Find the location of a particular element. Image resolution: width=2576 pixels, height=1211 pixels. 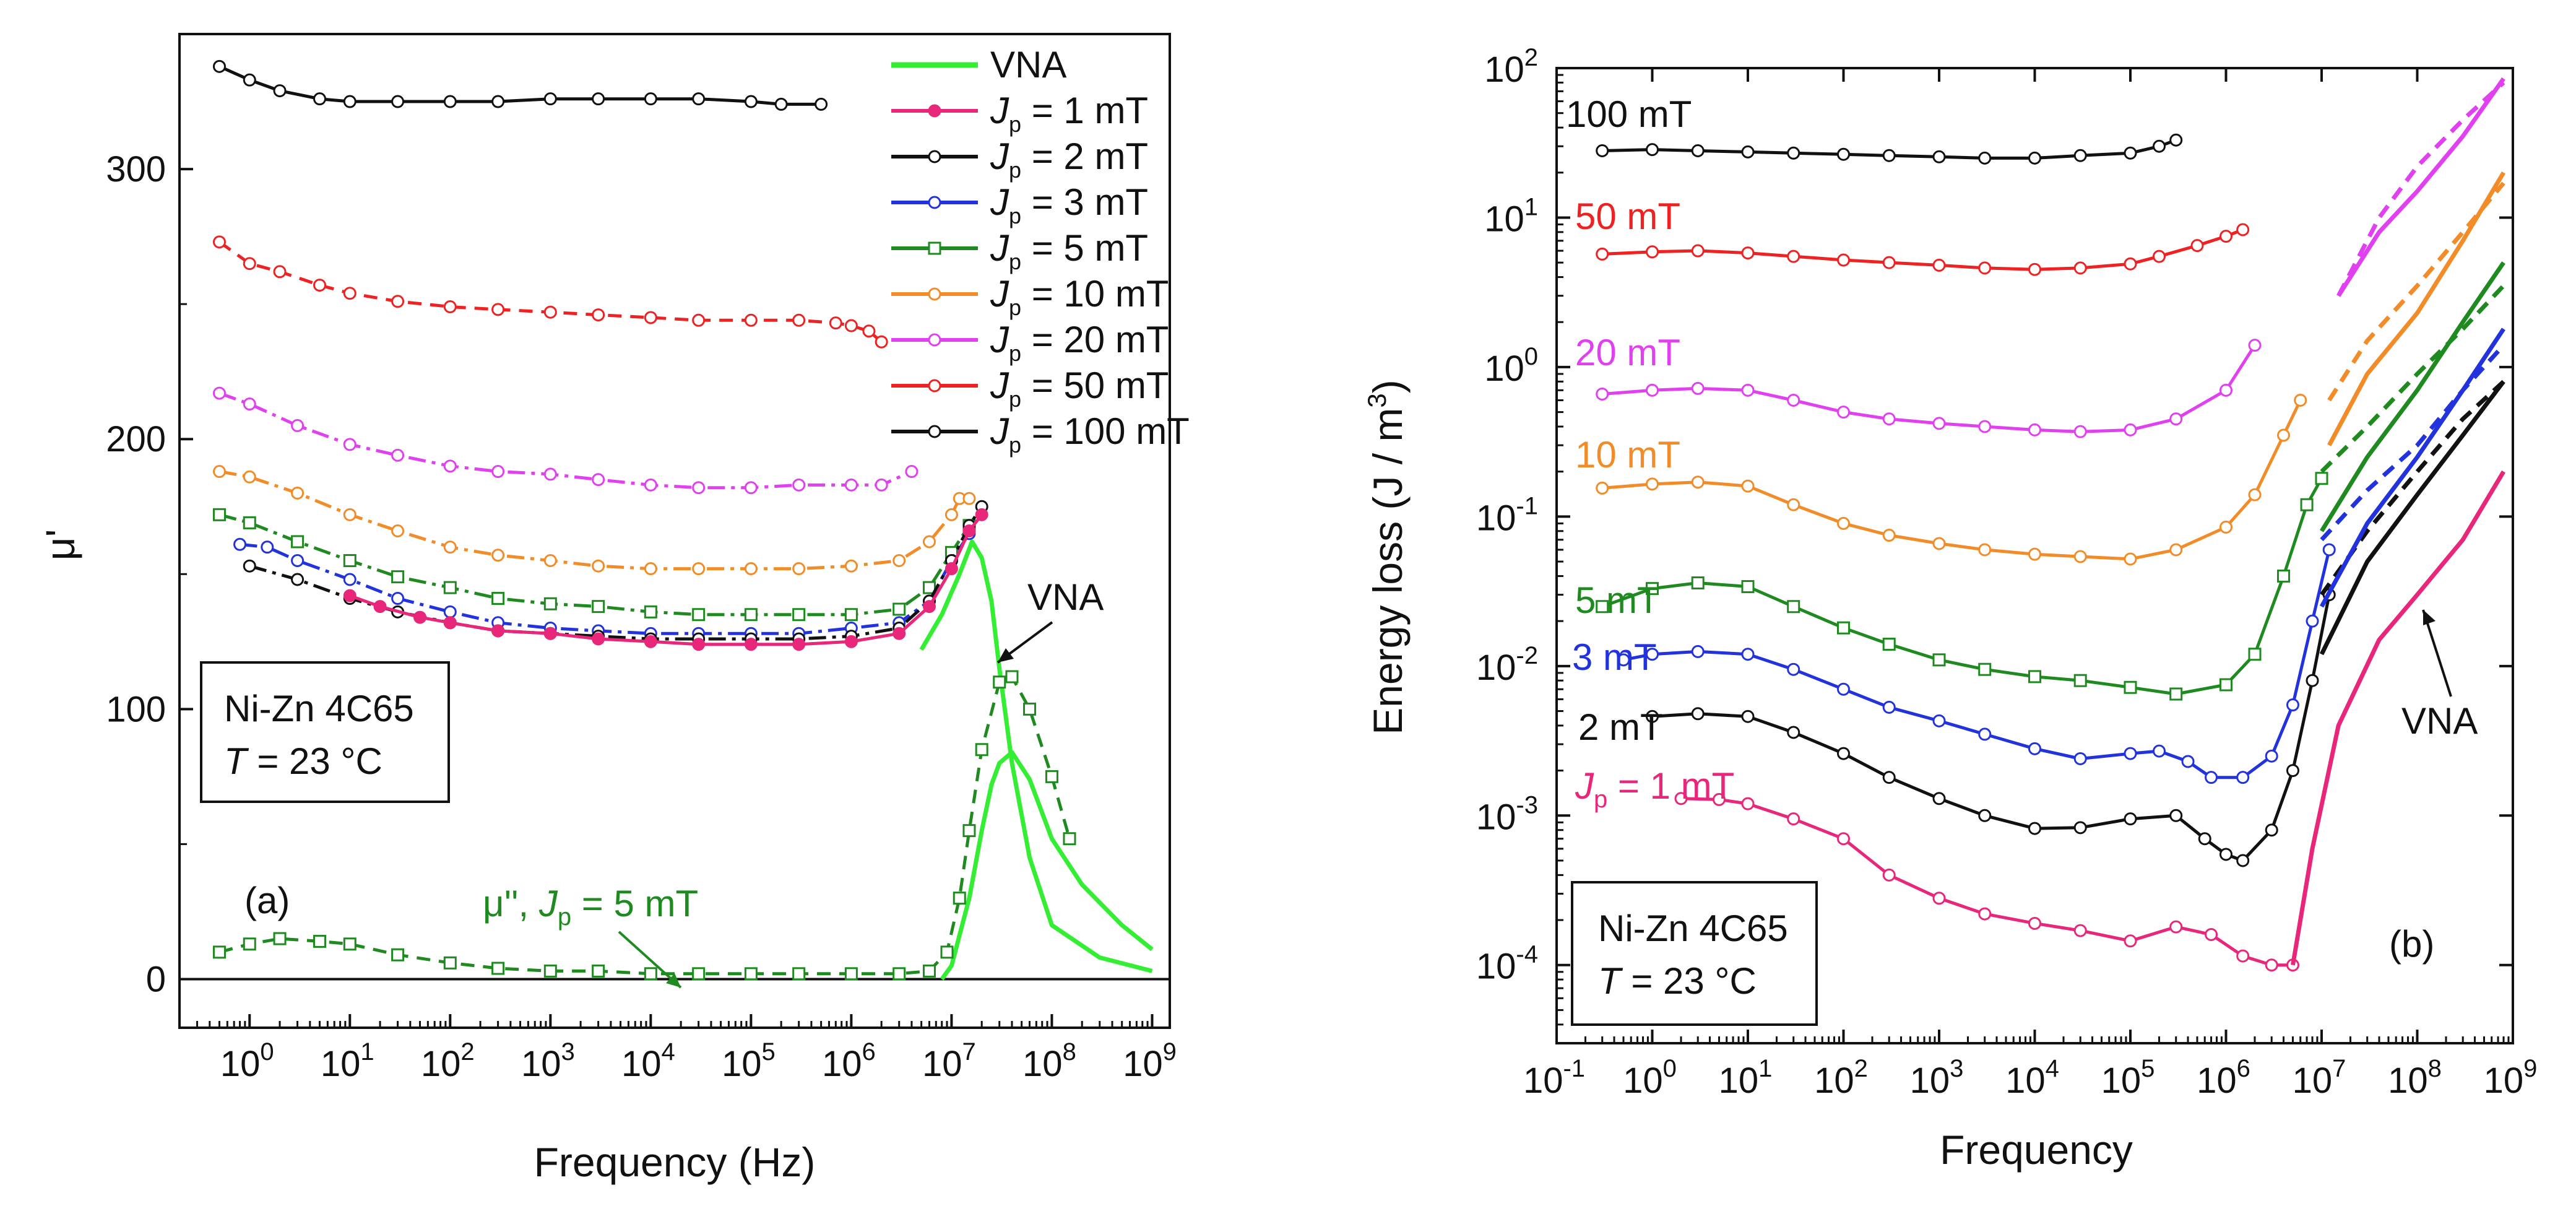

a-legend-var-8: J is located at coordinates (999, 431).